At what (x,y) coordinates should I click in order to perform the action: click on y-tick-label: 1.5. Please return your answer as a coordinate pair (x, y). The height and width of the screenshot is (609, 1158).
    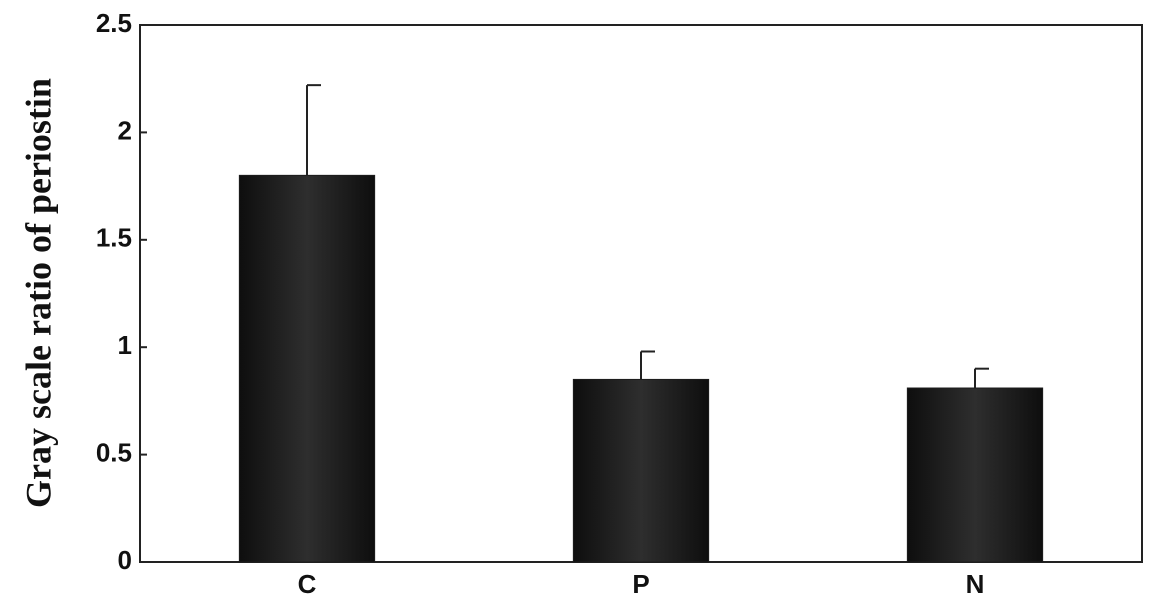
    Looking at the image, I should click on (114, 238).